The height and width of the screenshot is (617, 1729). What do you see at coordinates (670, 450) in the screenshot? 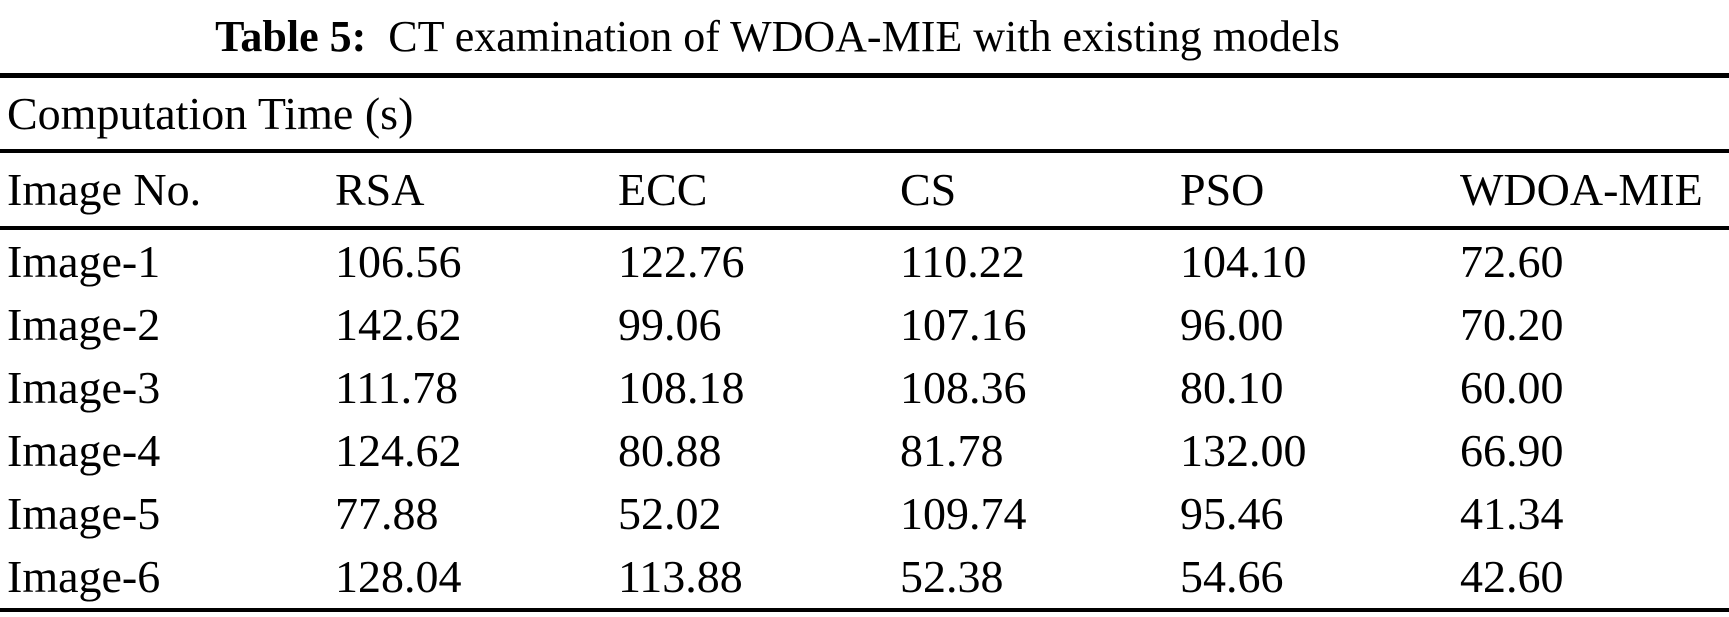
I see `cell-ecc: 80.88` at bounding box center [670, 450].